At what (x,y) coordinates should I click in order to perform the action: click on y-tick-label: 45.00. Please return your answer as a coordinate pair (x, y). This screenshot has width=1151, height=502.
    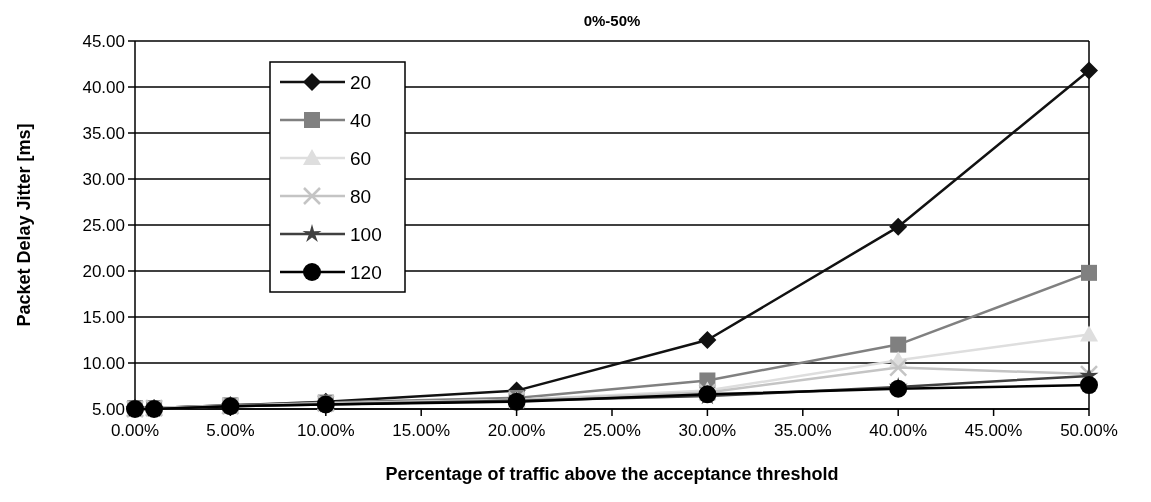
    Looking at the image, I should click on (103, 41).